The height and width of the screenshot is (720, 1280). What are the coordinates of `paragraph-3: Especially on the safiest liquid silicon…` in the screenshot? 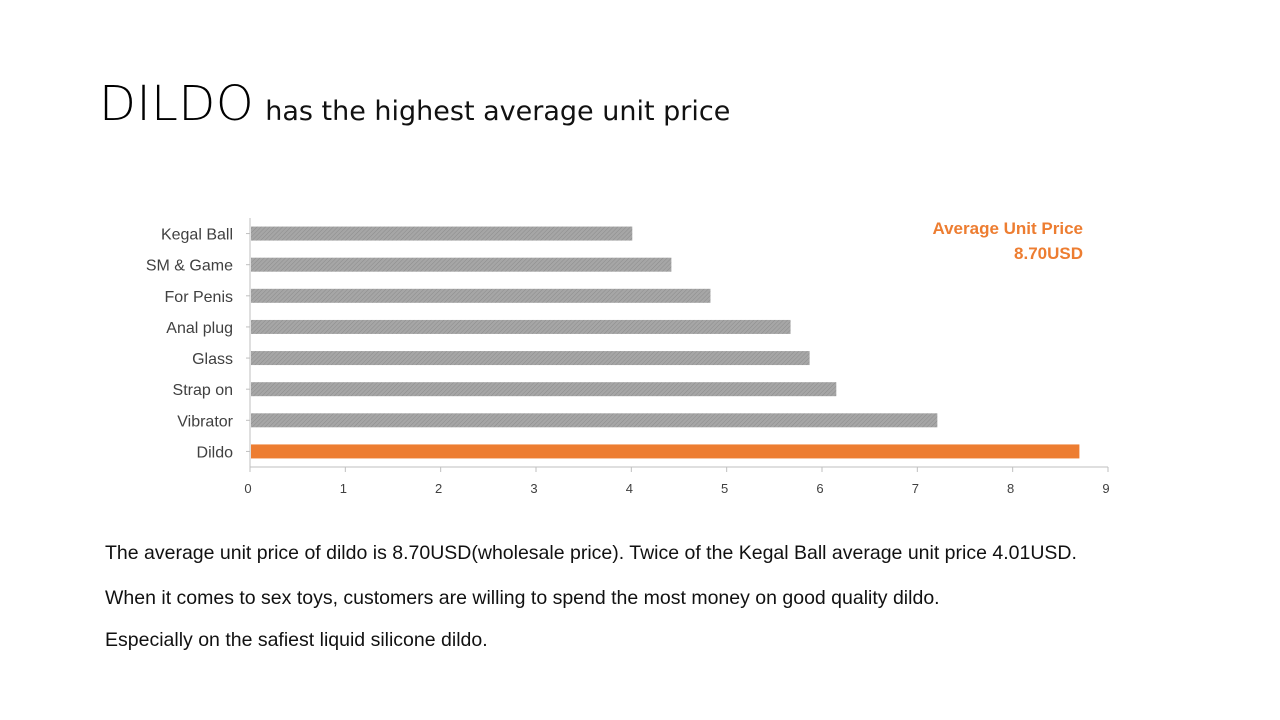 It's located at (296, 640).